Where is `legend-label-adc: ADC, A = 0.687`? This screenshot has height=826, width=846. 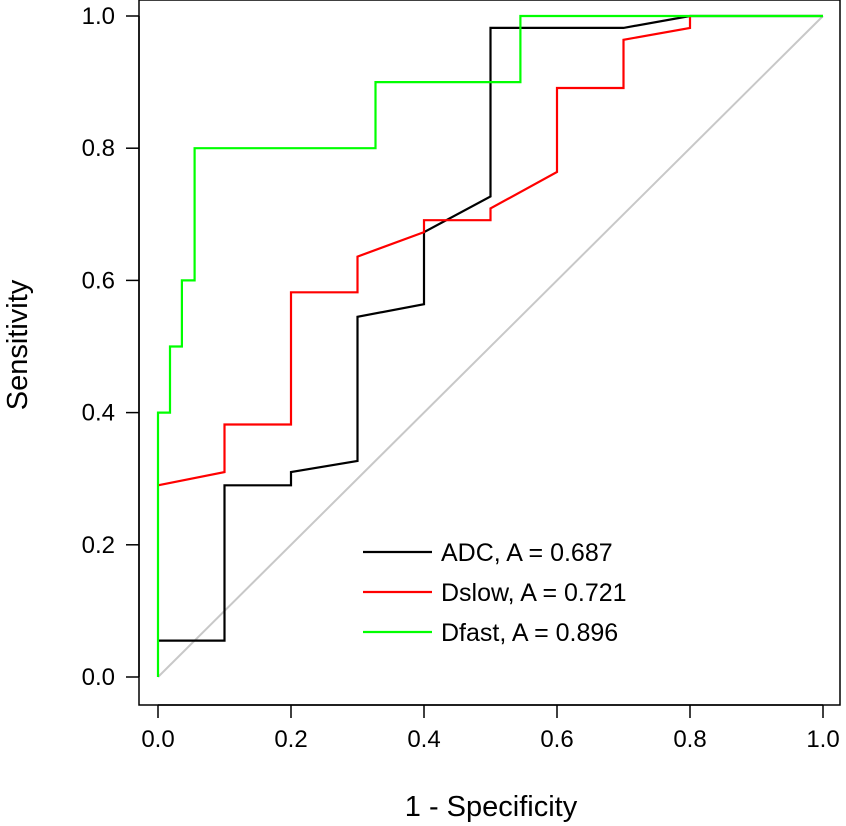
legend-label-adc: ADC, A = 0.687 is located at coordinates (527, 553).